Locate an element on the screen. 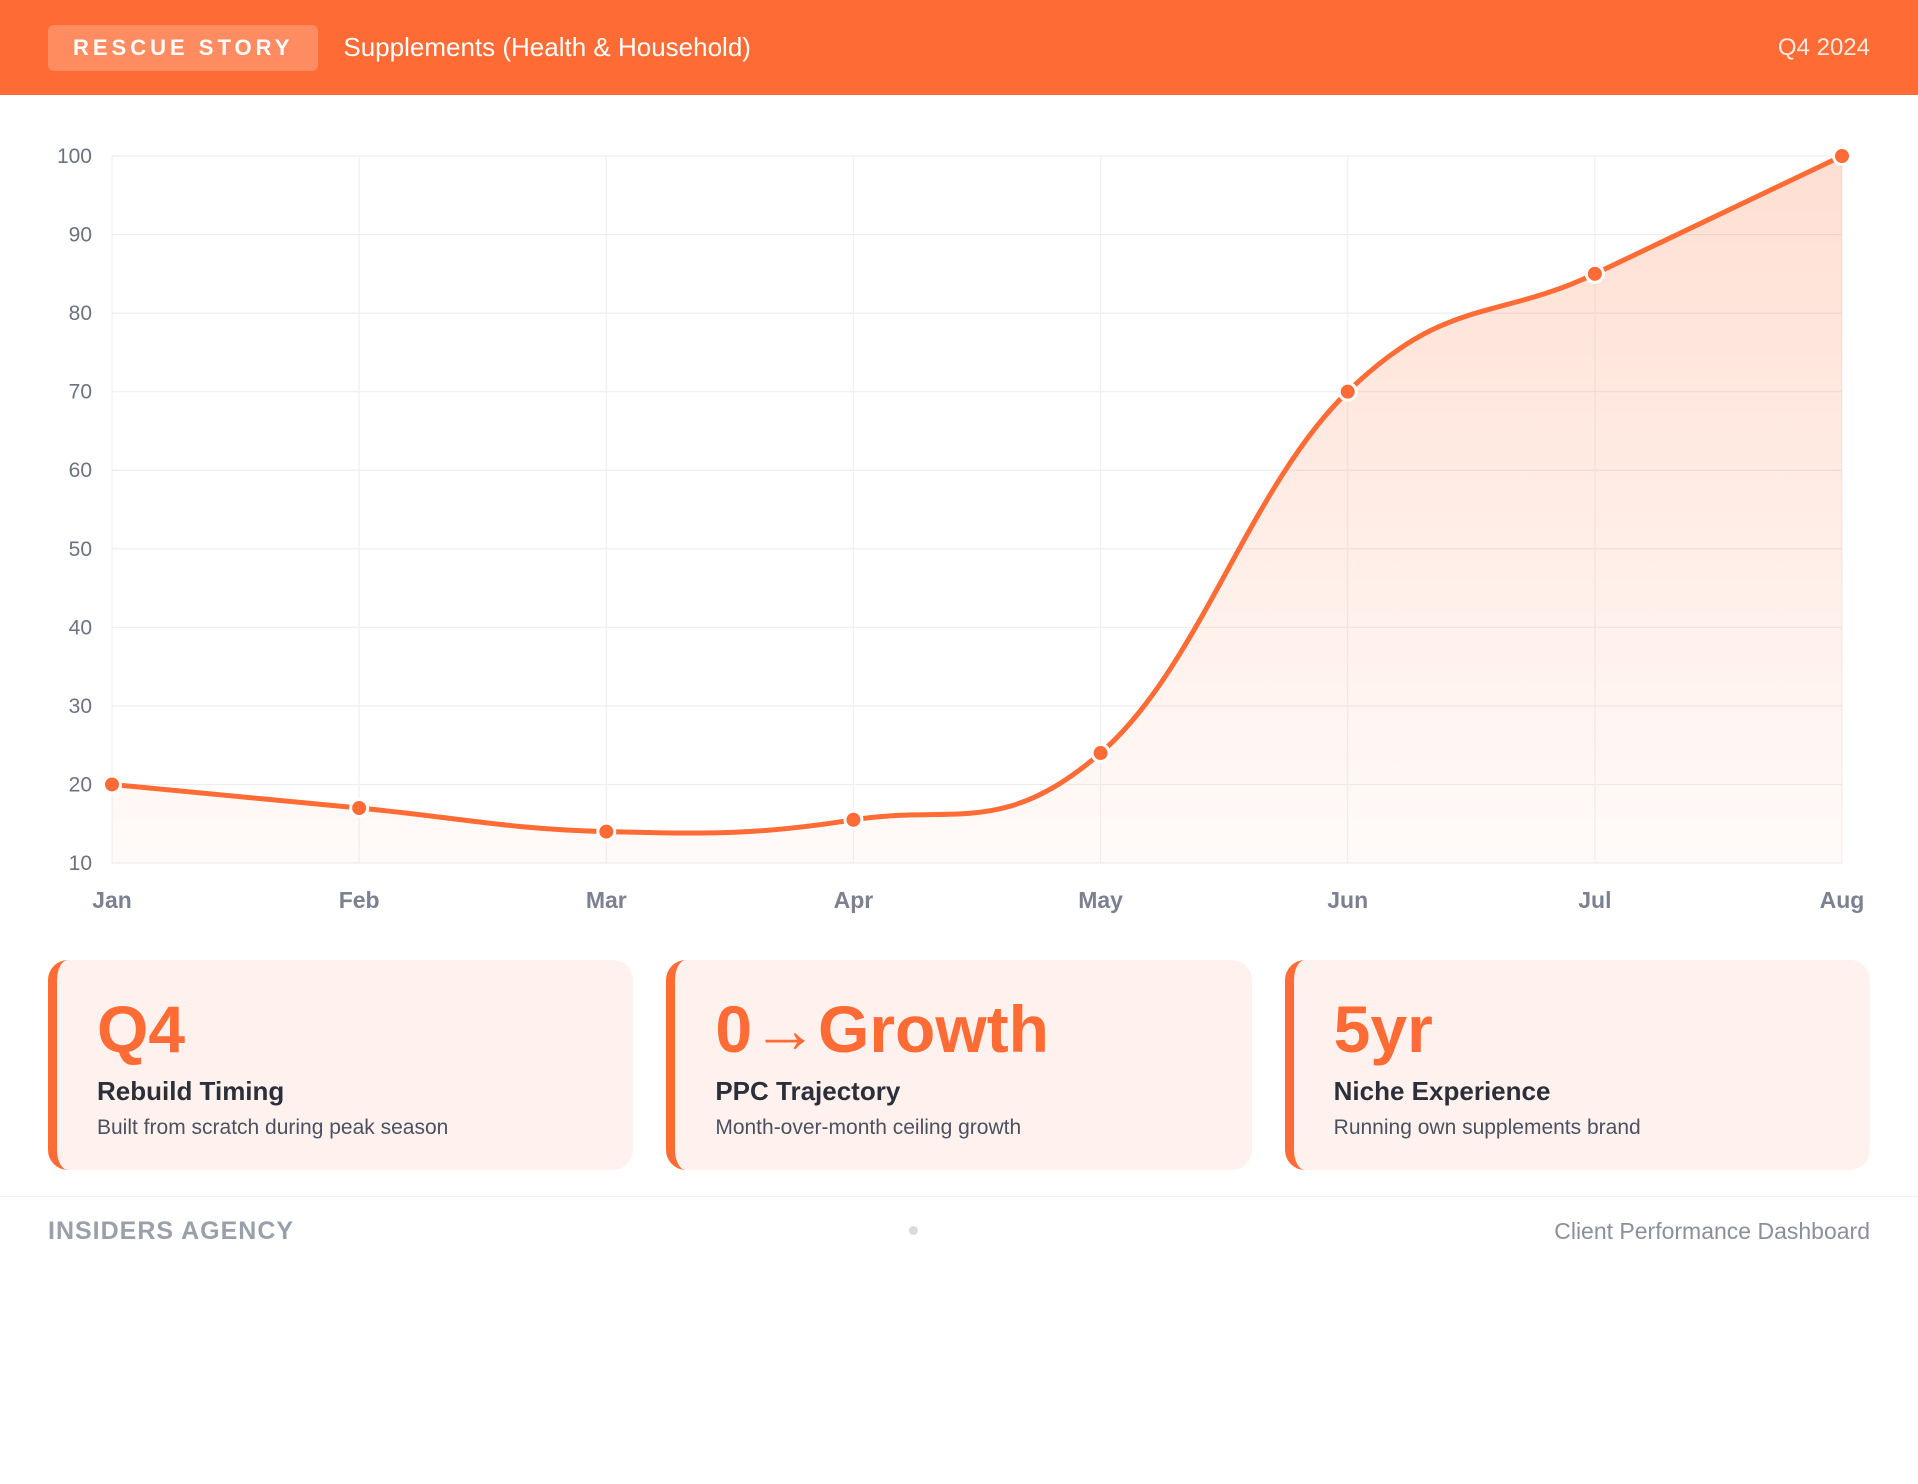  y-tick-label: 30 is located at coordinates (80, 706).